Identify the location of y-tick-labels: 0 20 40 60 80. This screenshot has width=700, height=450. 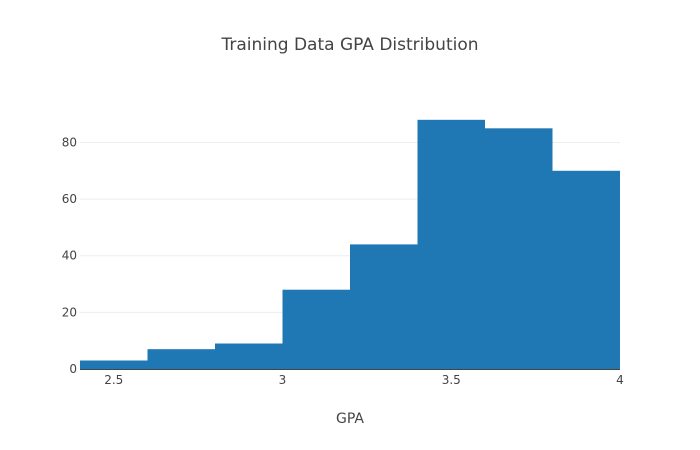
(69, 255).